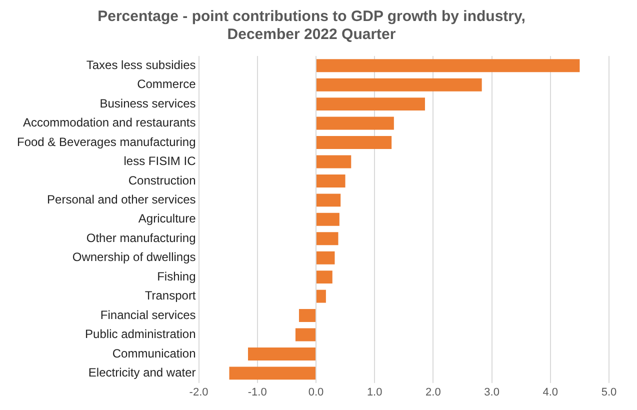  Describe the element at coordinates (166, 84) in the screenshot. I see `y-tick-label: Commerce` at that location.